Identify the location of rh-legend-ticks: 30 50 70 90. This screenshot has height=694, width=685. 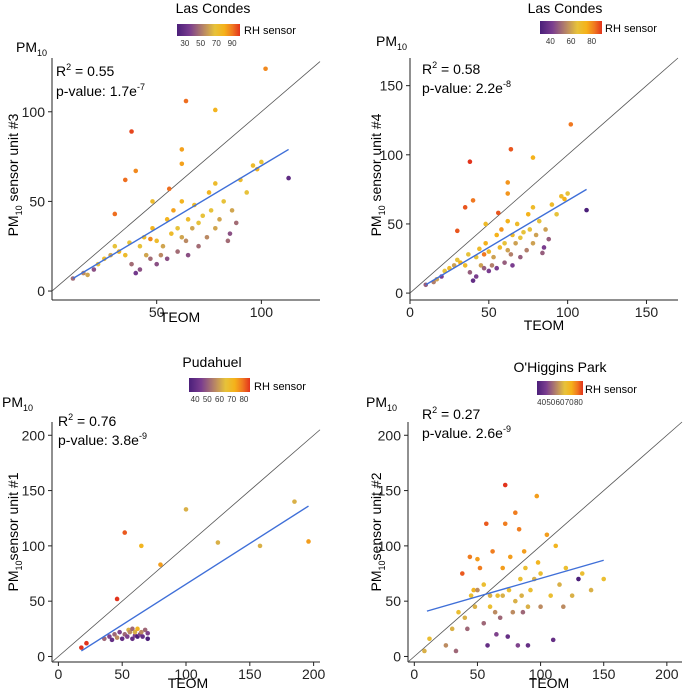
(208, 43).